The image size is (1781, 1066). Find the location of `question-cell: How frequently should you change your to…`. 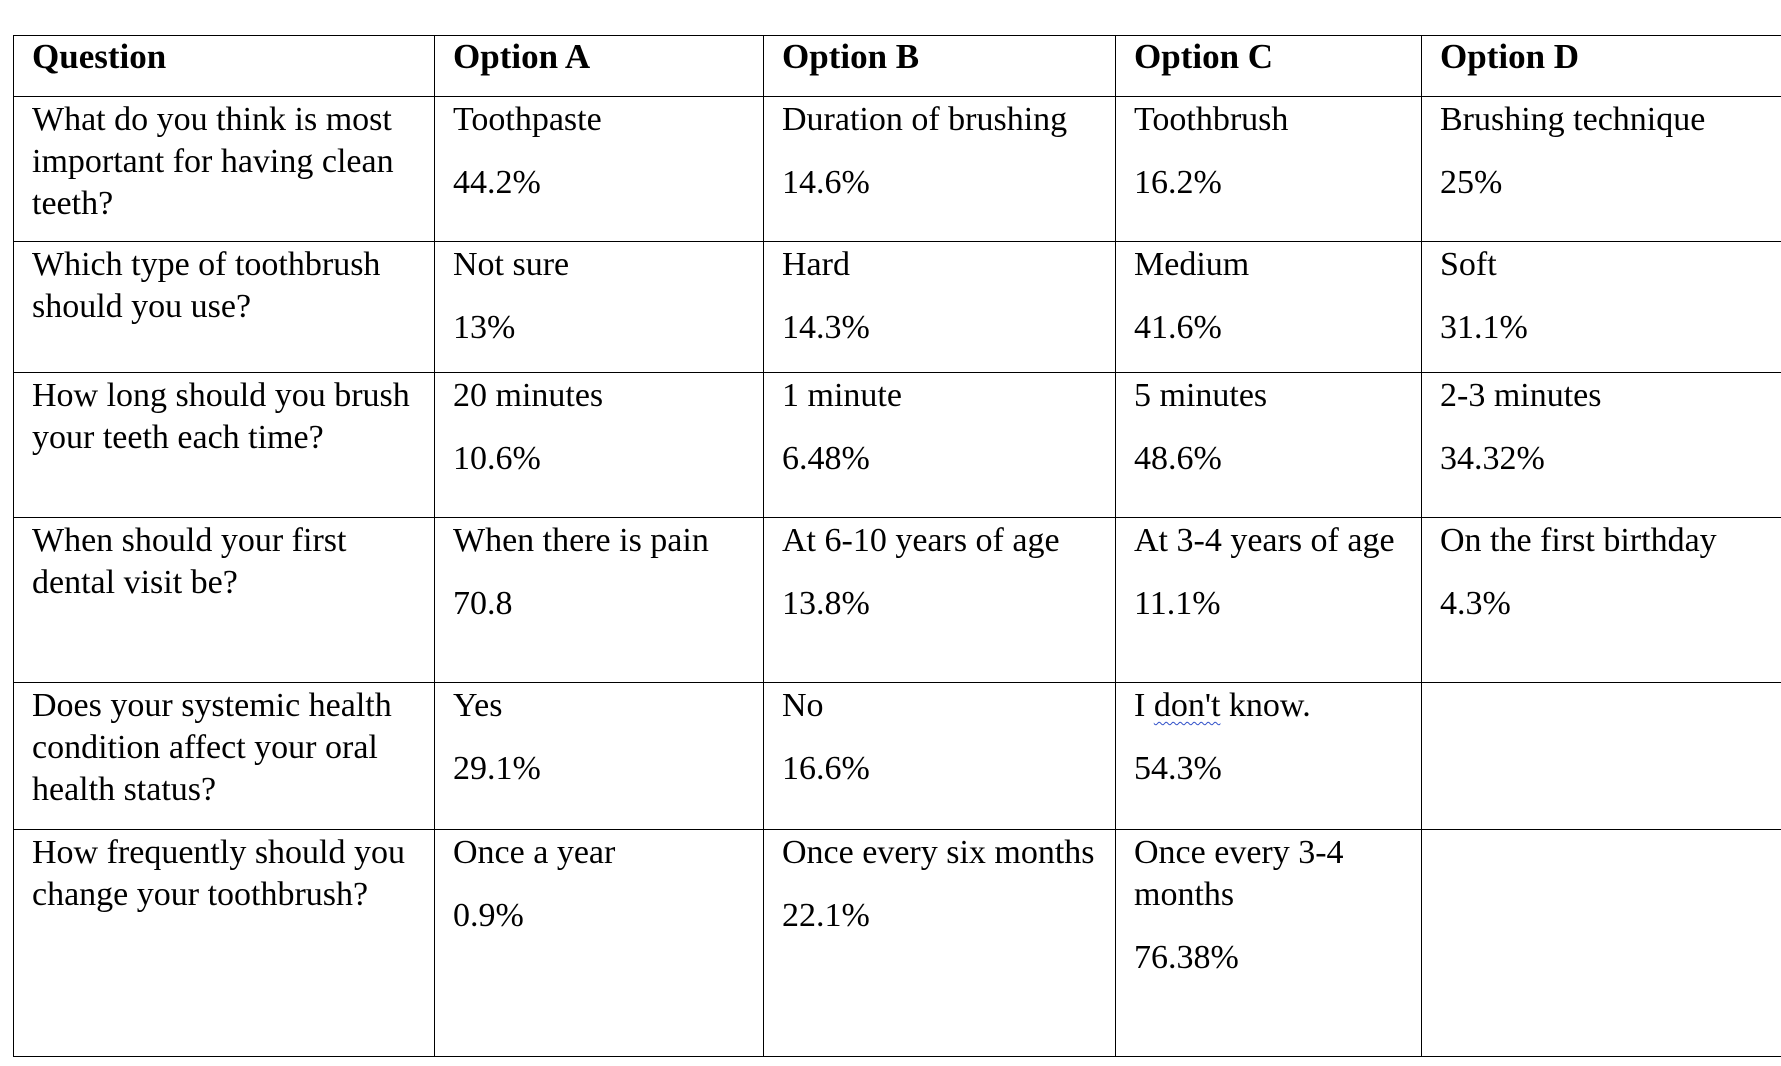

question-cell: How frequently should you change your to… is located at coordinates (224, 943).